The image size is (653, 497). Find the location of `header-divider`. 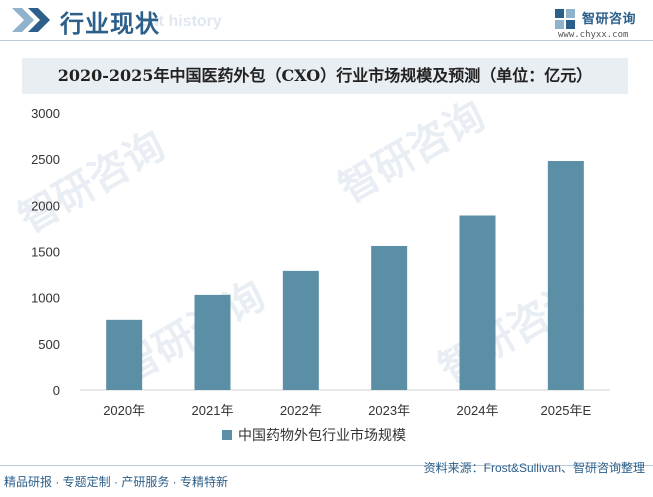

header-divider is located at coordinates (326, 40).